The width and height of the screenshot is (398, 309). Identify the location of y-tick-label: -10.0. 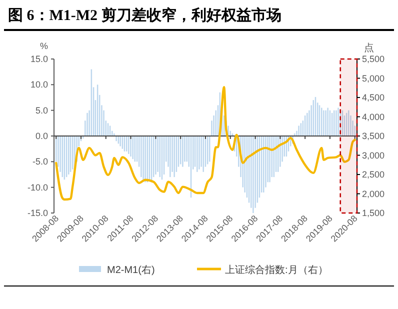
(37, 187).